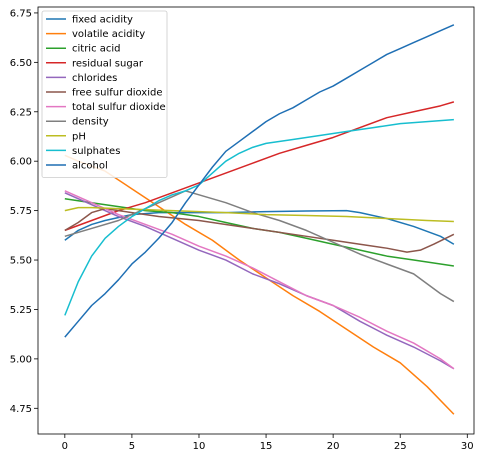  What do you see at coordinates (400, 446) in the screenshot?
I see `x-tick-label: 25` at bounding box center [400, 446].